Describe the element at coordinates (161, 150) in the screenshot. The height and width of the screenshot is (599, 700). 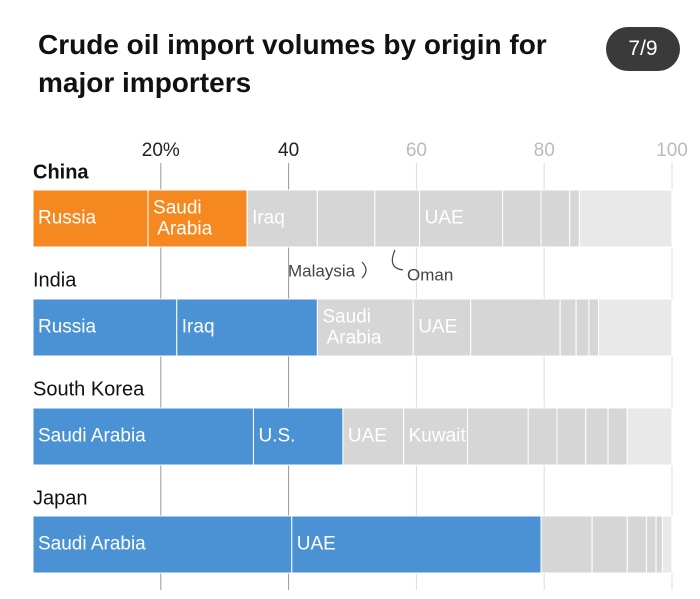
I see `x-tick-label: 20%` at that location.